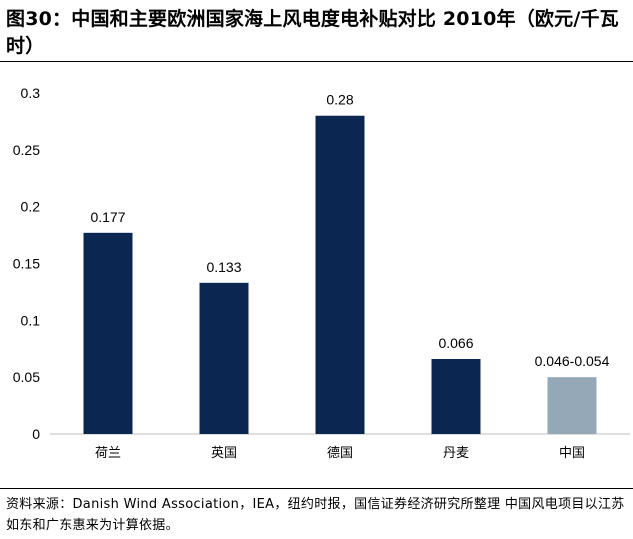  What do you see at coordinates (223, 267) in the screenshot?
I see `data-label: 0.133` at bounding box center [223, 267].